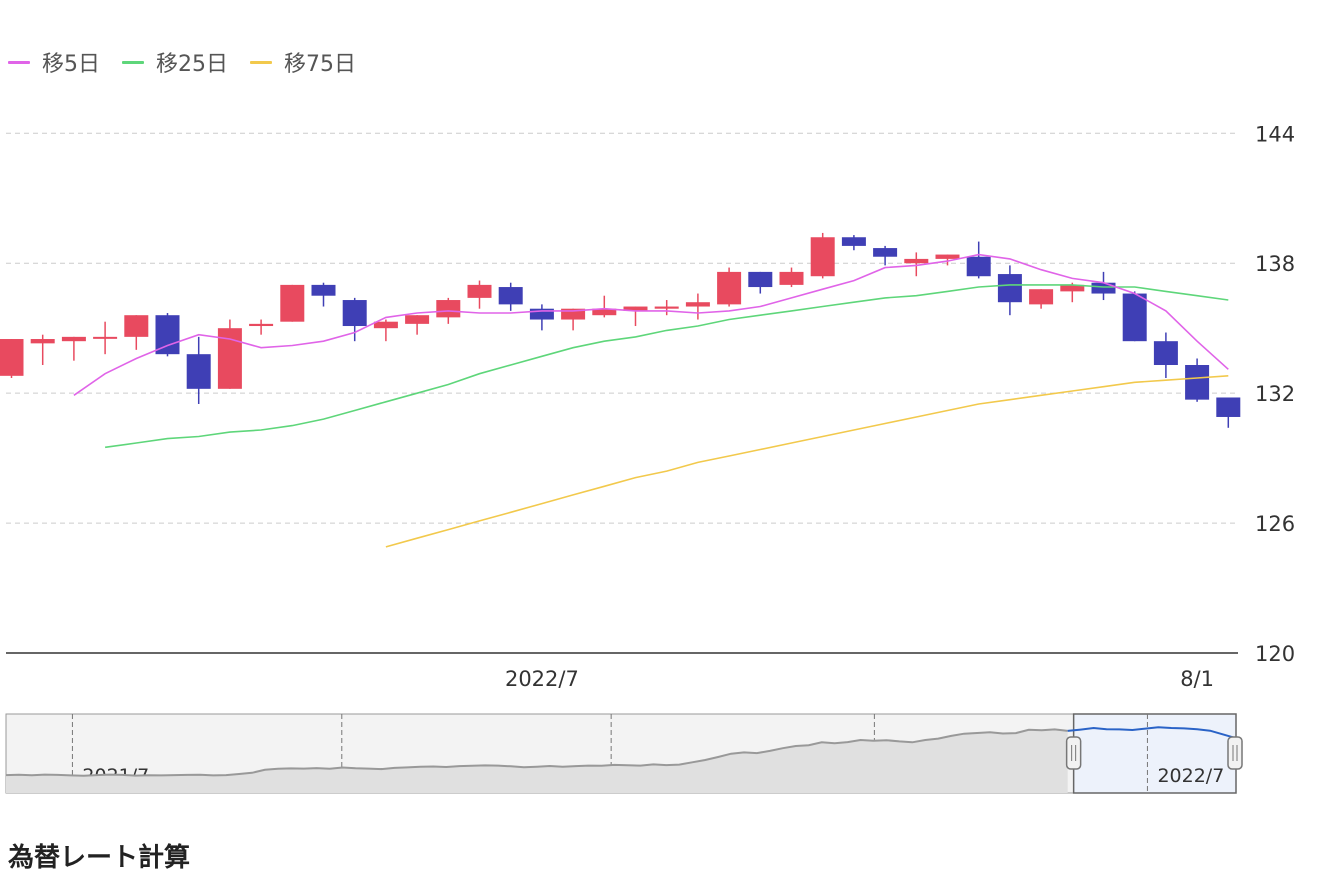 This screenshot has width=1326, height=878. Describe the element at coordinates (320, 64) in the screenshot. I see `legend-label-ma75: 移75日` at that location.